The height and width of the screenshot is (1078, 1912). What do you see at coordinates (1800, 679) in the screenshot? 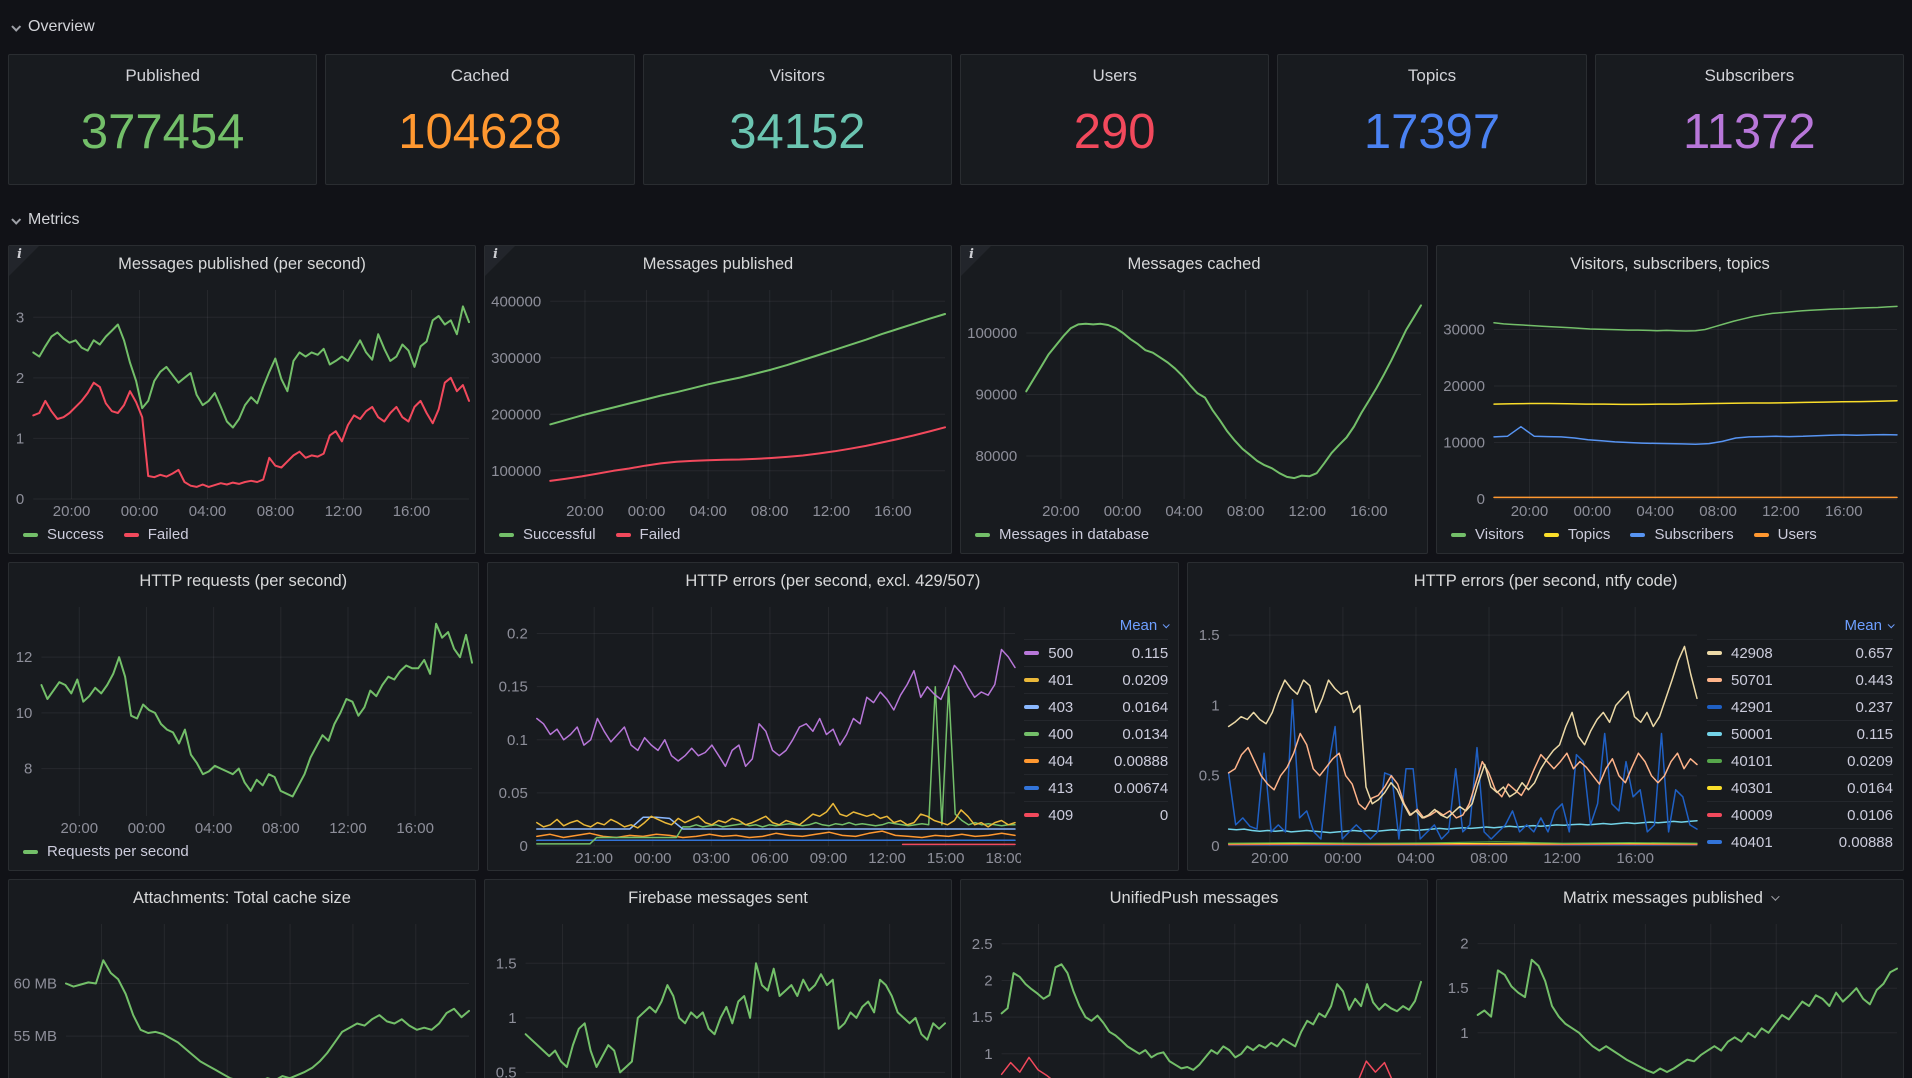
I see `legend-row-50701: 50701 0.443` at bounding box center [1800, 679].